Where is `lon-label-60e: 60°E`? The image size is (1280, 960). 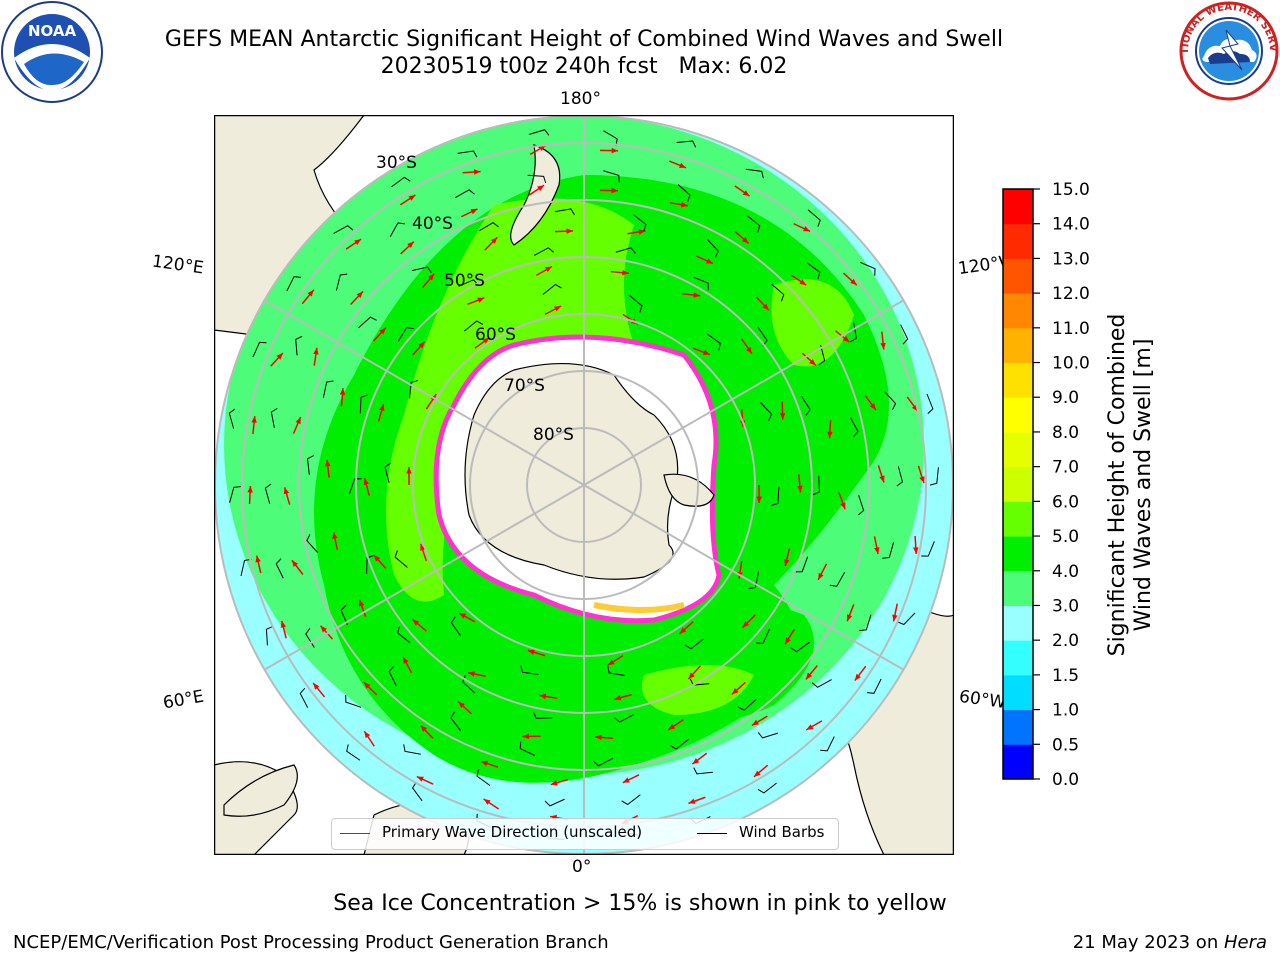
lon-label-60e: 60°E is located at coordinates (183, 700).